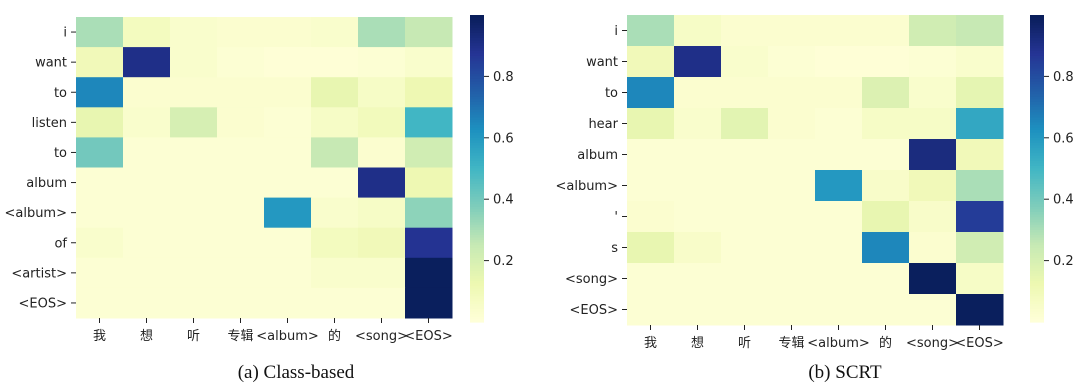  Describe the element at coordinates (334, 336) in the screenshot. I see `x-tick-label: 的` at that location.